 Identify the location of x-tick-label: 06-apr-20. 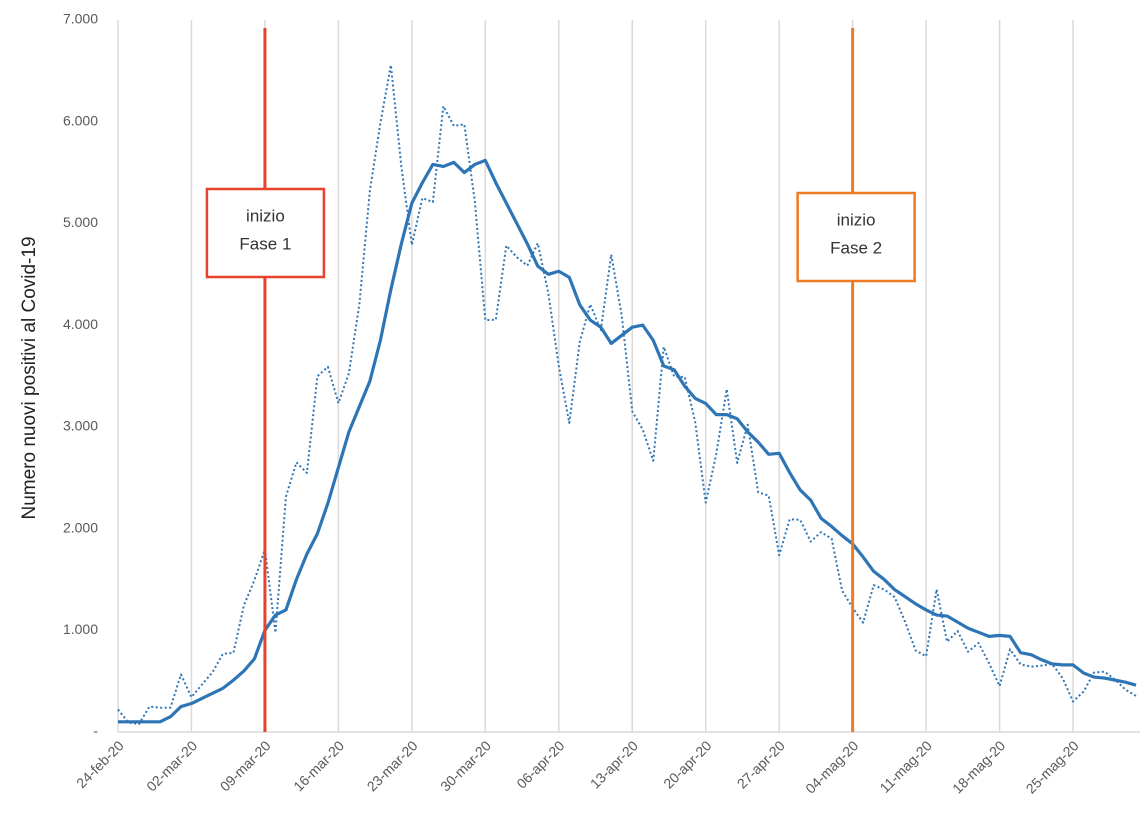
(540, 764).